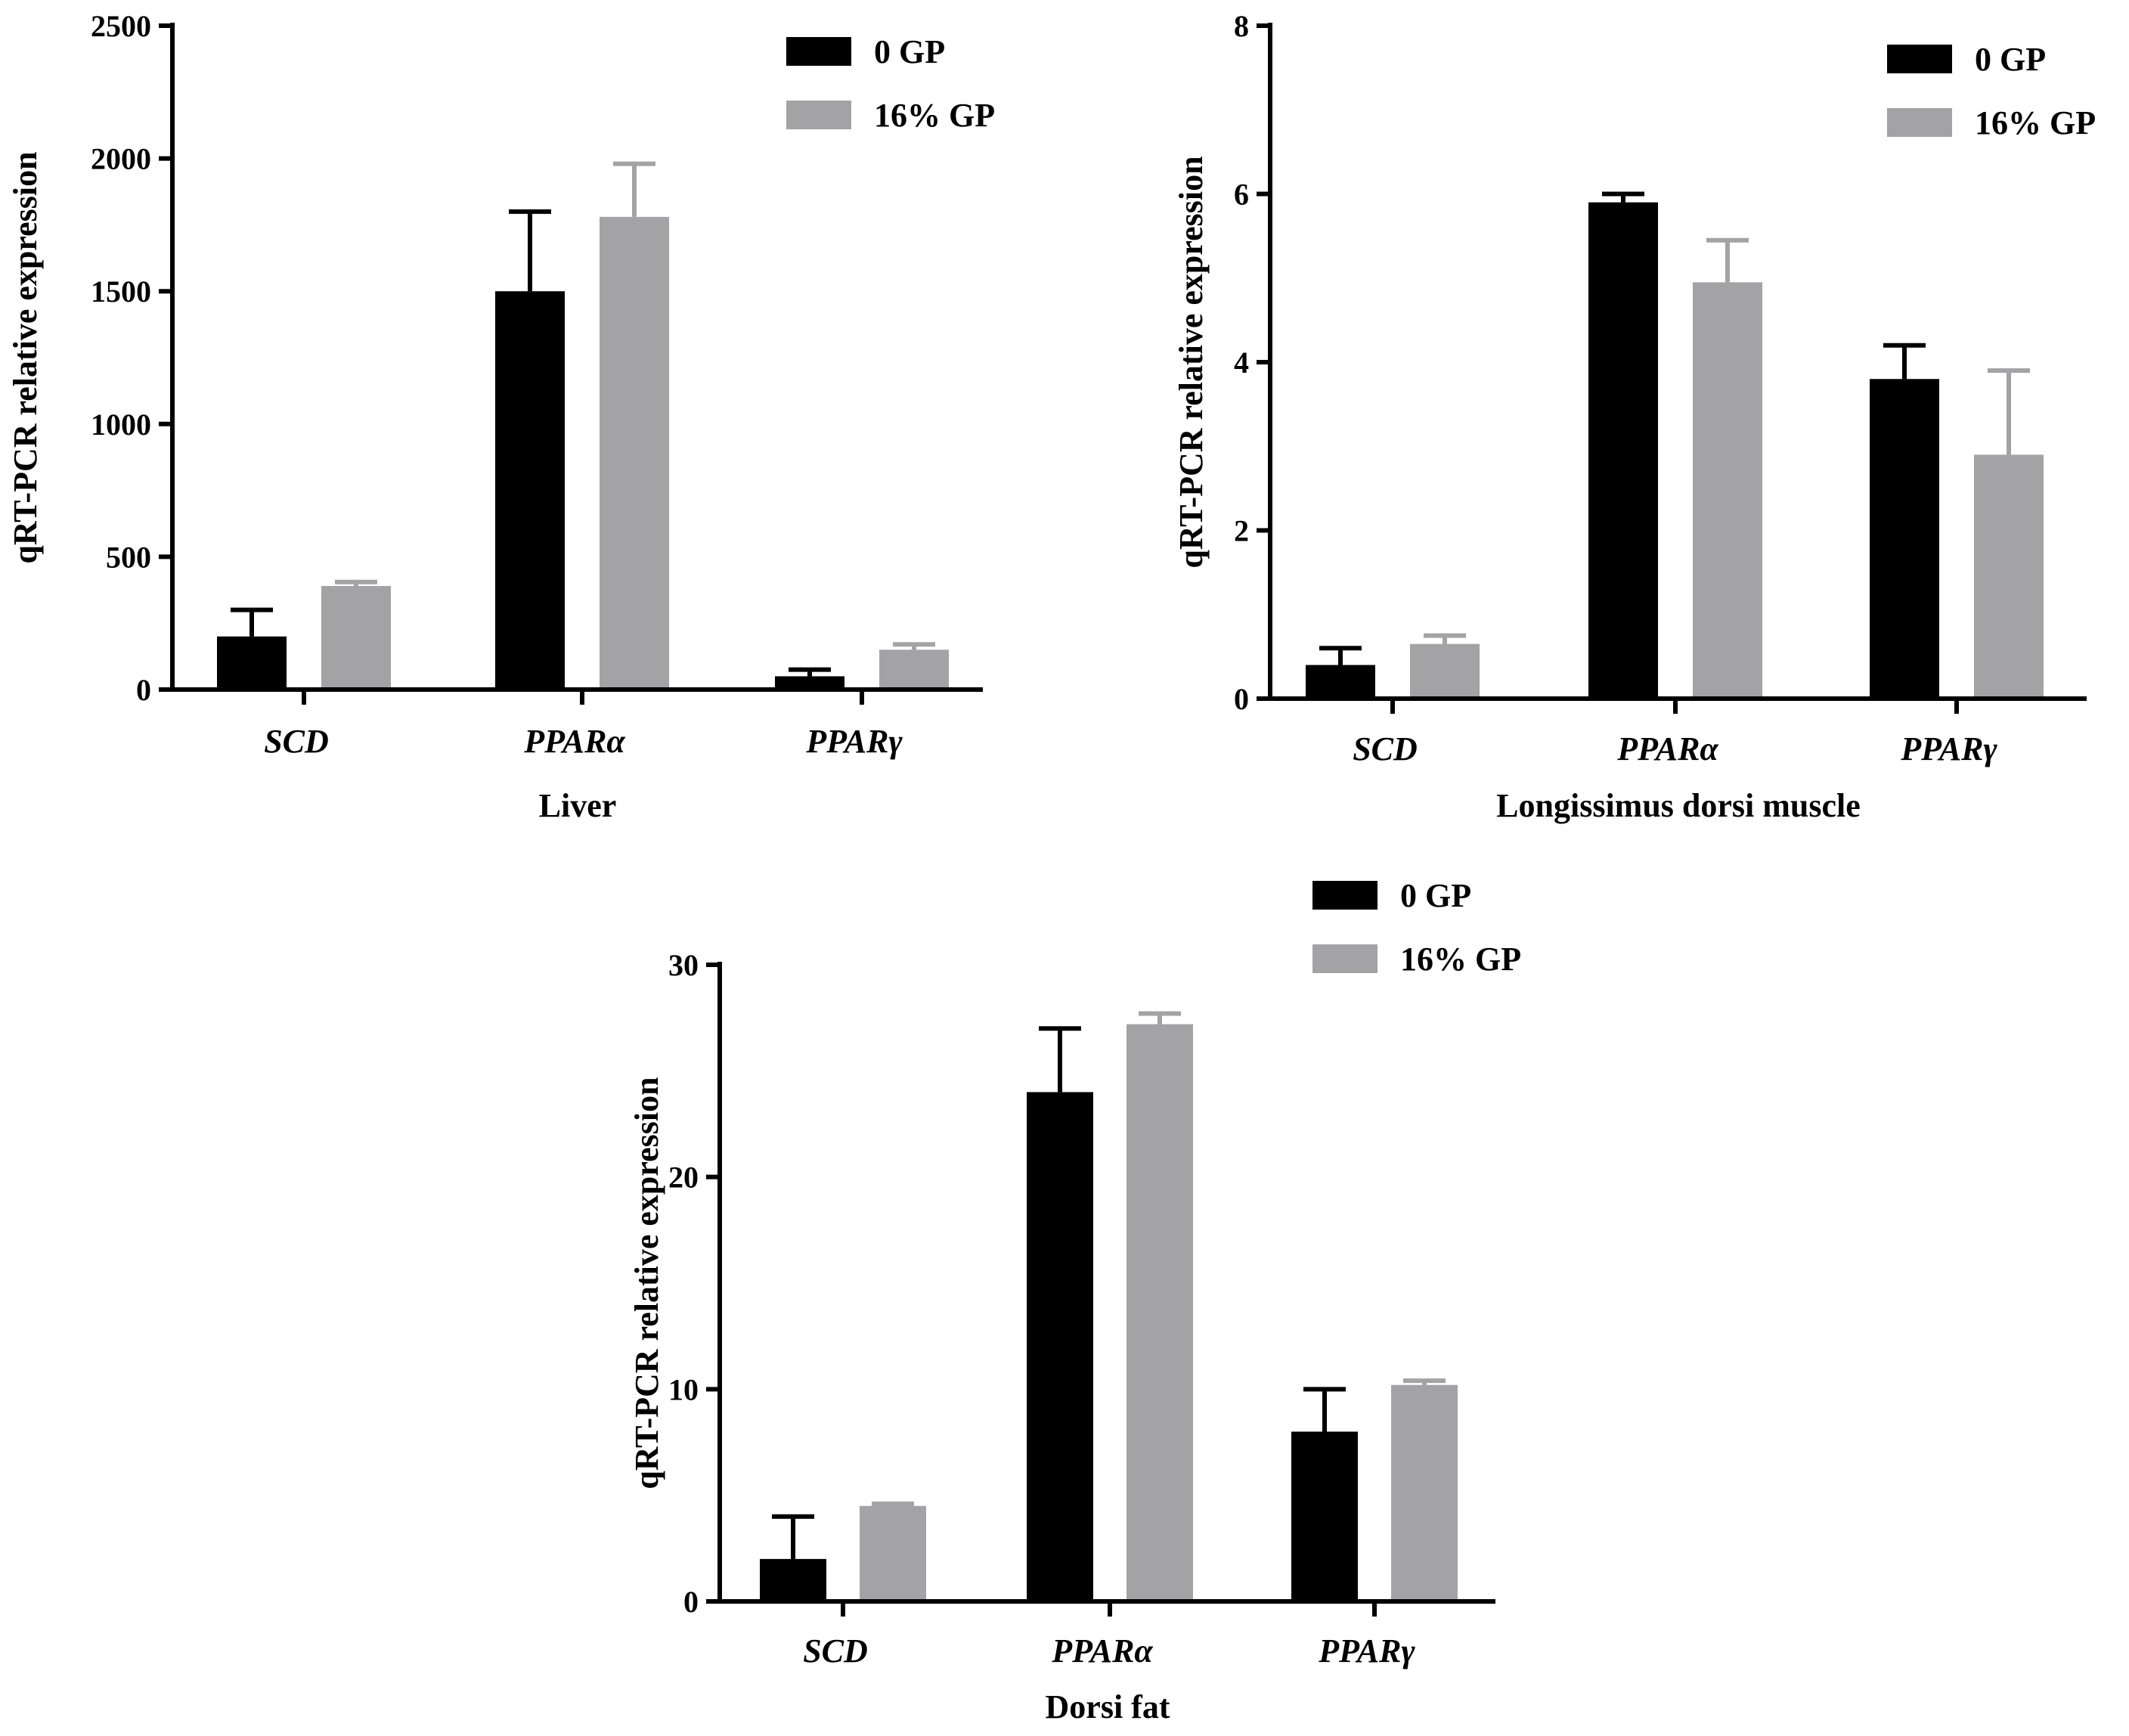  Describe the element at coordinates (578, 805) in the screenshot. I see `x-axis-label: Liver` at that location.